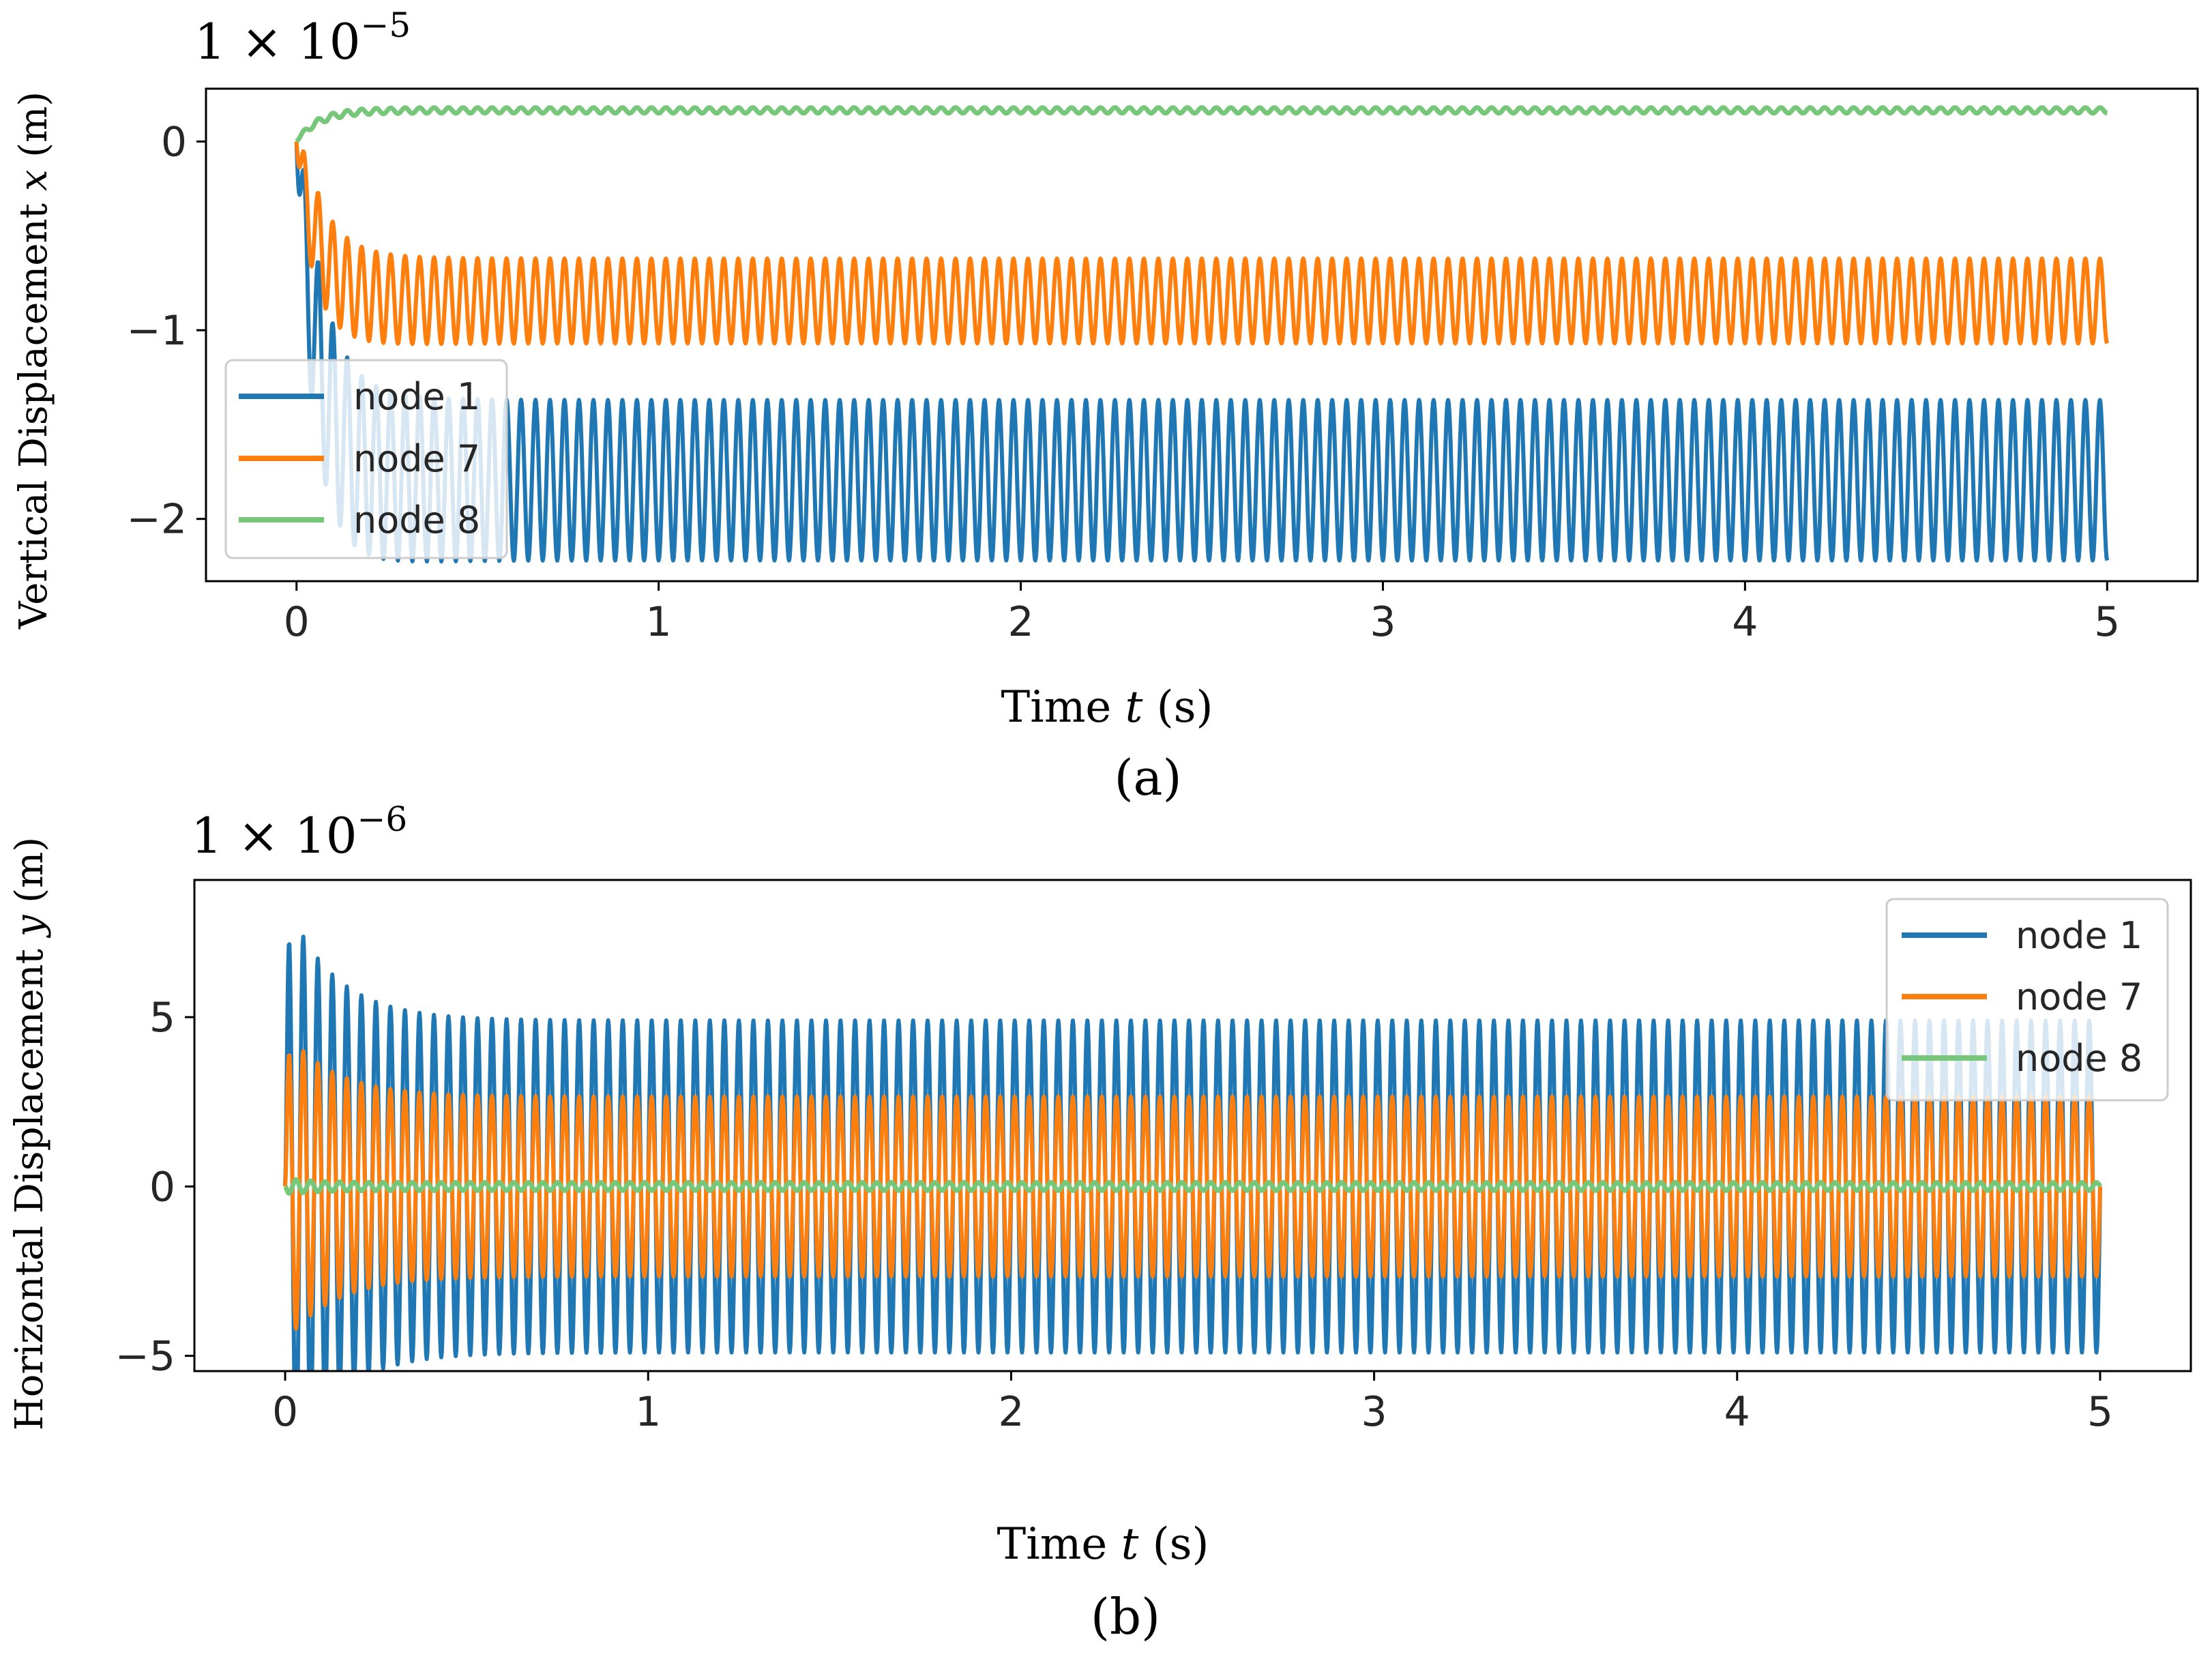 This screenshot has width=2212, height=1661. What do you see at coordinates (157, 331) in the screenshot?
I see `y-tick-label: −1` at bounding box center [157, 331].